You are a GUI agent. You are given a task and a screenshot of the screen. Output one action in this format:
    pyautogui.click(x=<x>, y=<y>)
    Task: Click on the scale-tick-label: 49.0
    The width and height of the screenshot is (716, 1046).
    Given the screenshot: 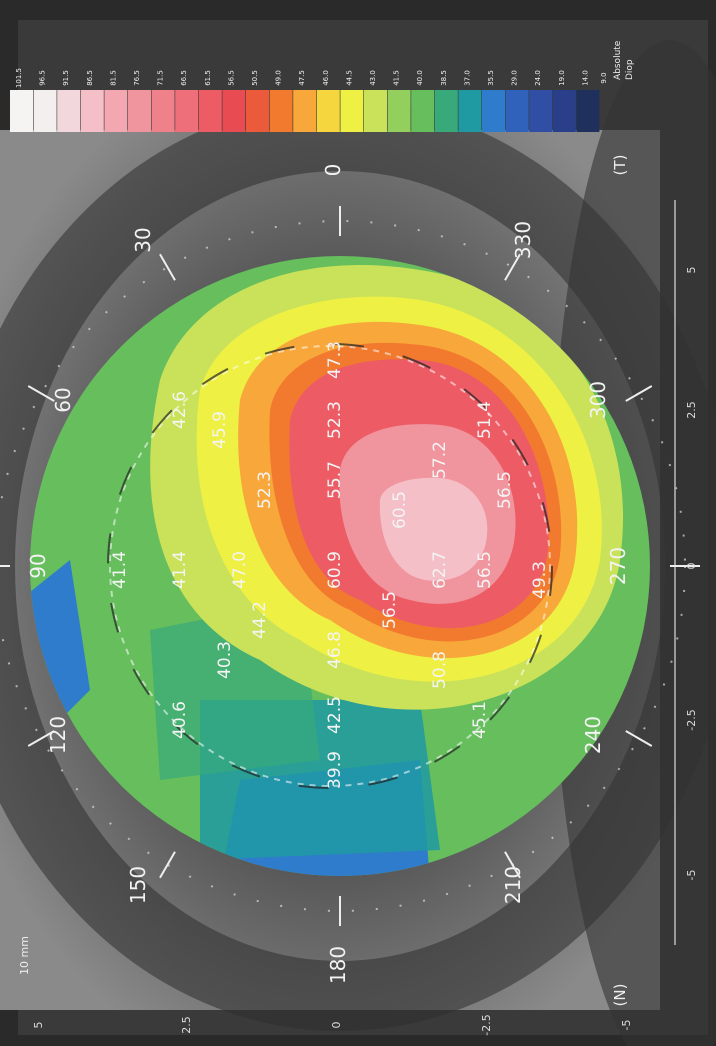 What is the action you would take?
    pyautogui.click(x=279, y=78)
    